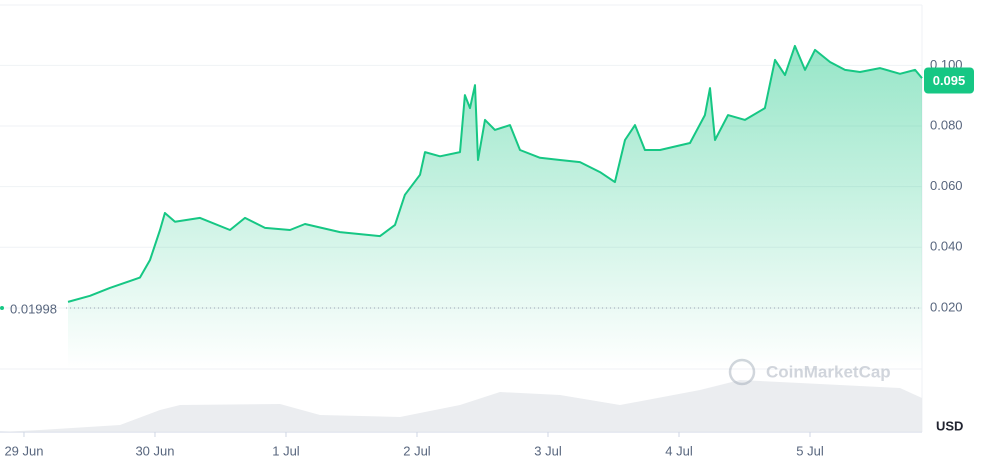 The height and width of the screenshot is (466, 988). What do you see at coordinates (2, 308) in the screenshot?
I see `open-price-dot` at bounding box center [2, 308].